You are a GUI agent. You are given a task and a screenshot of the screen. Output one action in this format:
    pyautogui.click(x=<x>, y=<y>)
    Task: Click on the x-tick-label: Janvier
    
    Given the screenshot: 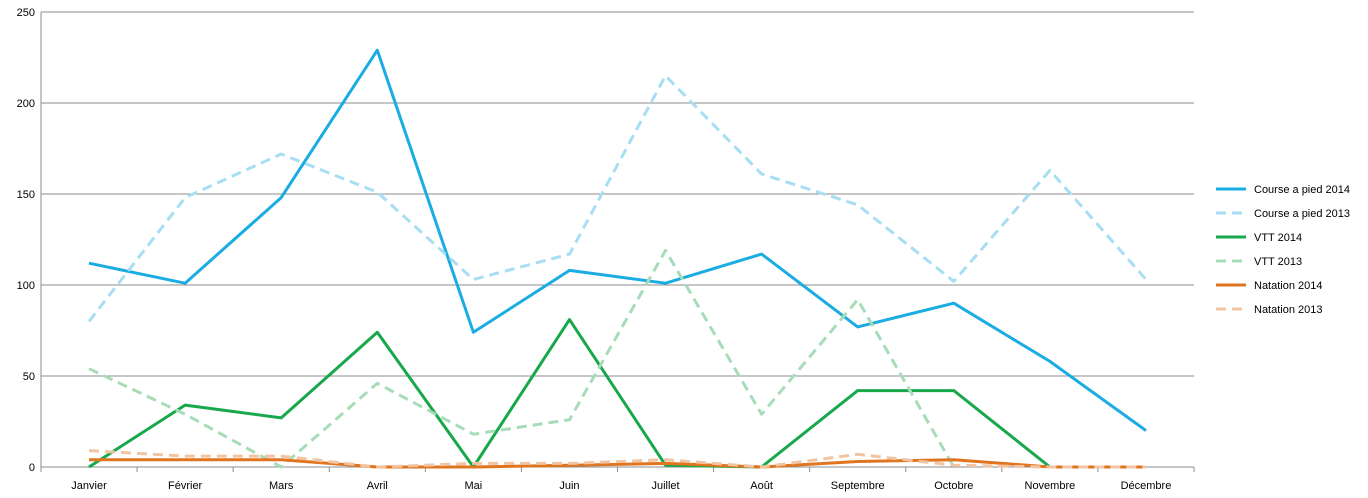 What is the action you would take?
    pyautogui.click(x=89, y=486)
    